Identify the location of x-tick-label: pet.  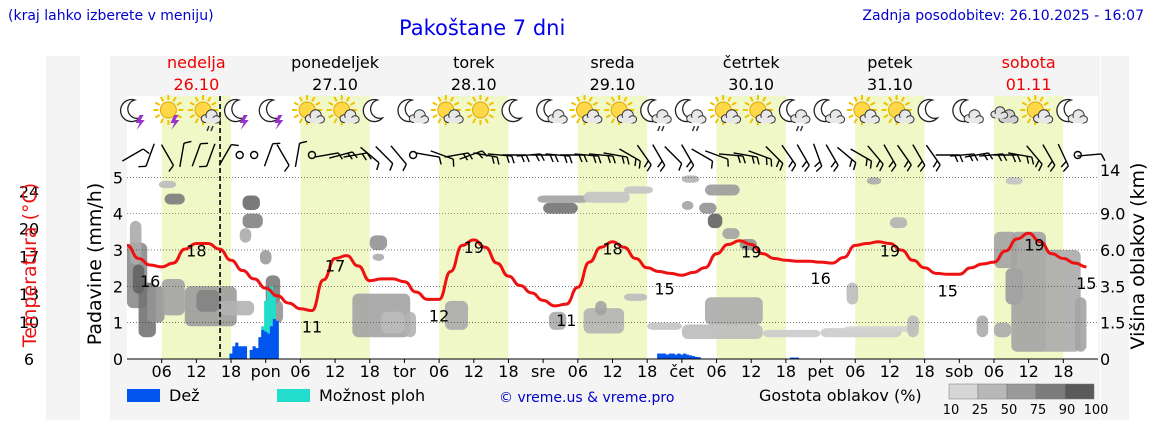
(820, 371).